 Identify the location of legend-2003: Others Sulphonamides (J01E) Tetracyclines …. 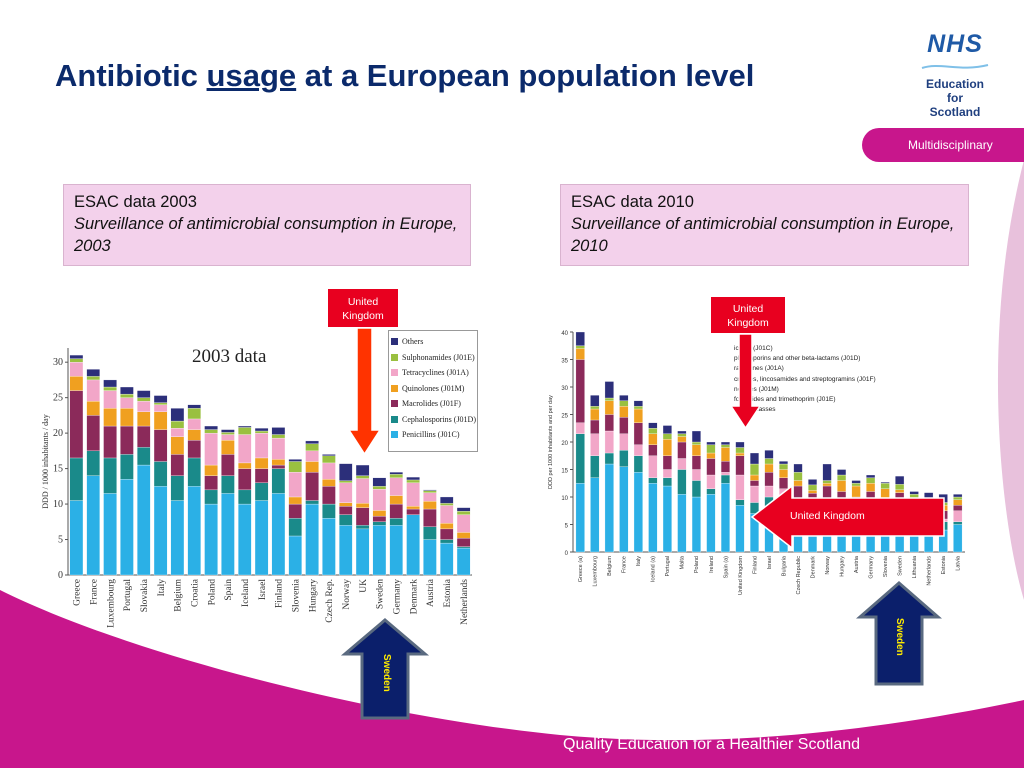
(433, 391).